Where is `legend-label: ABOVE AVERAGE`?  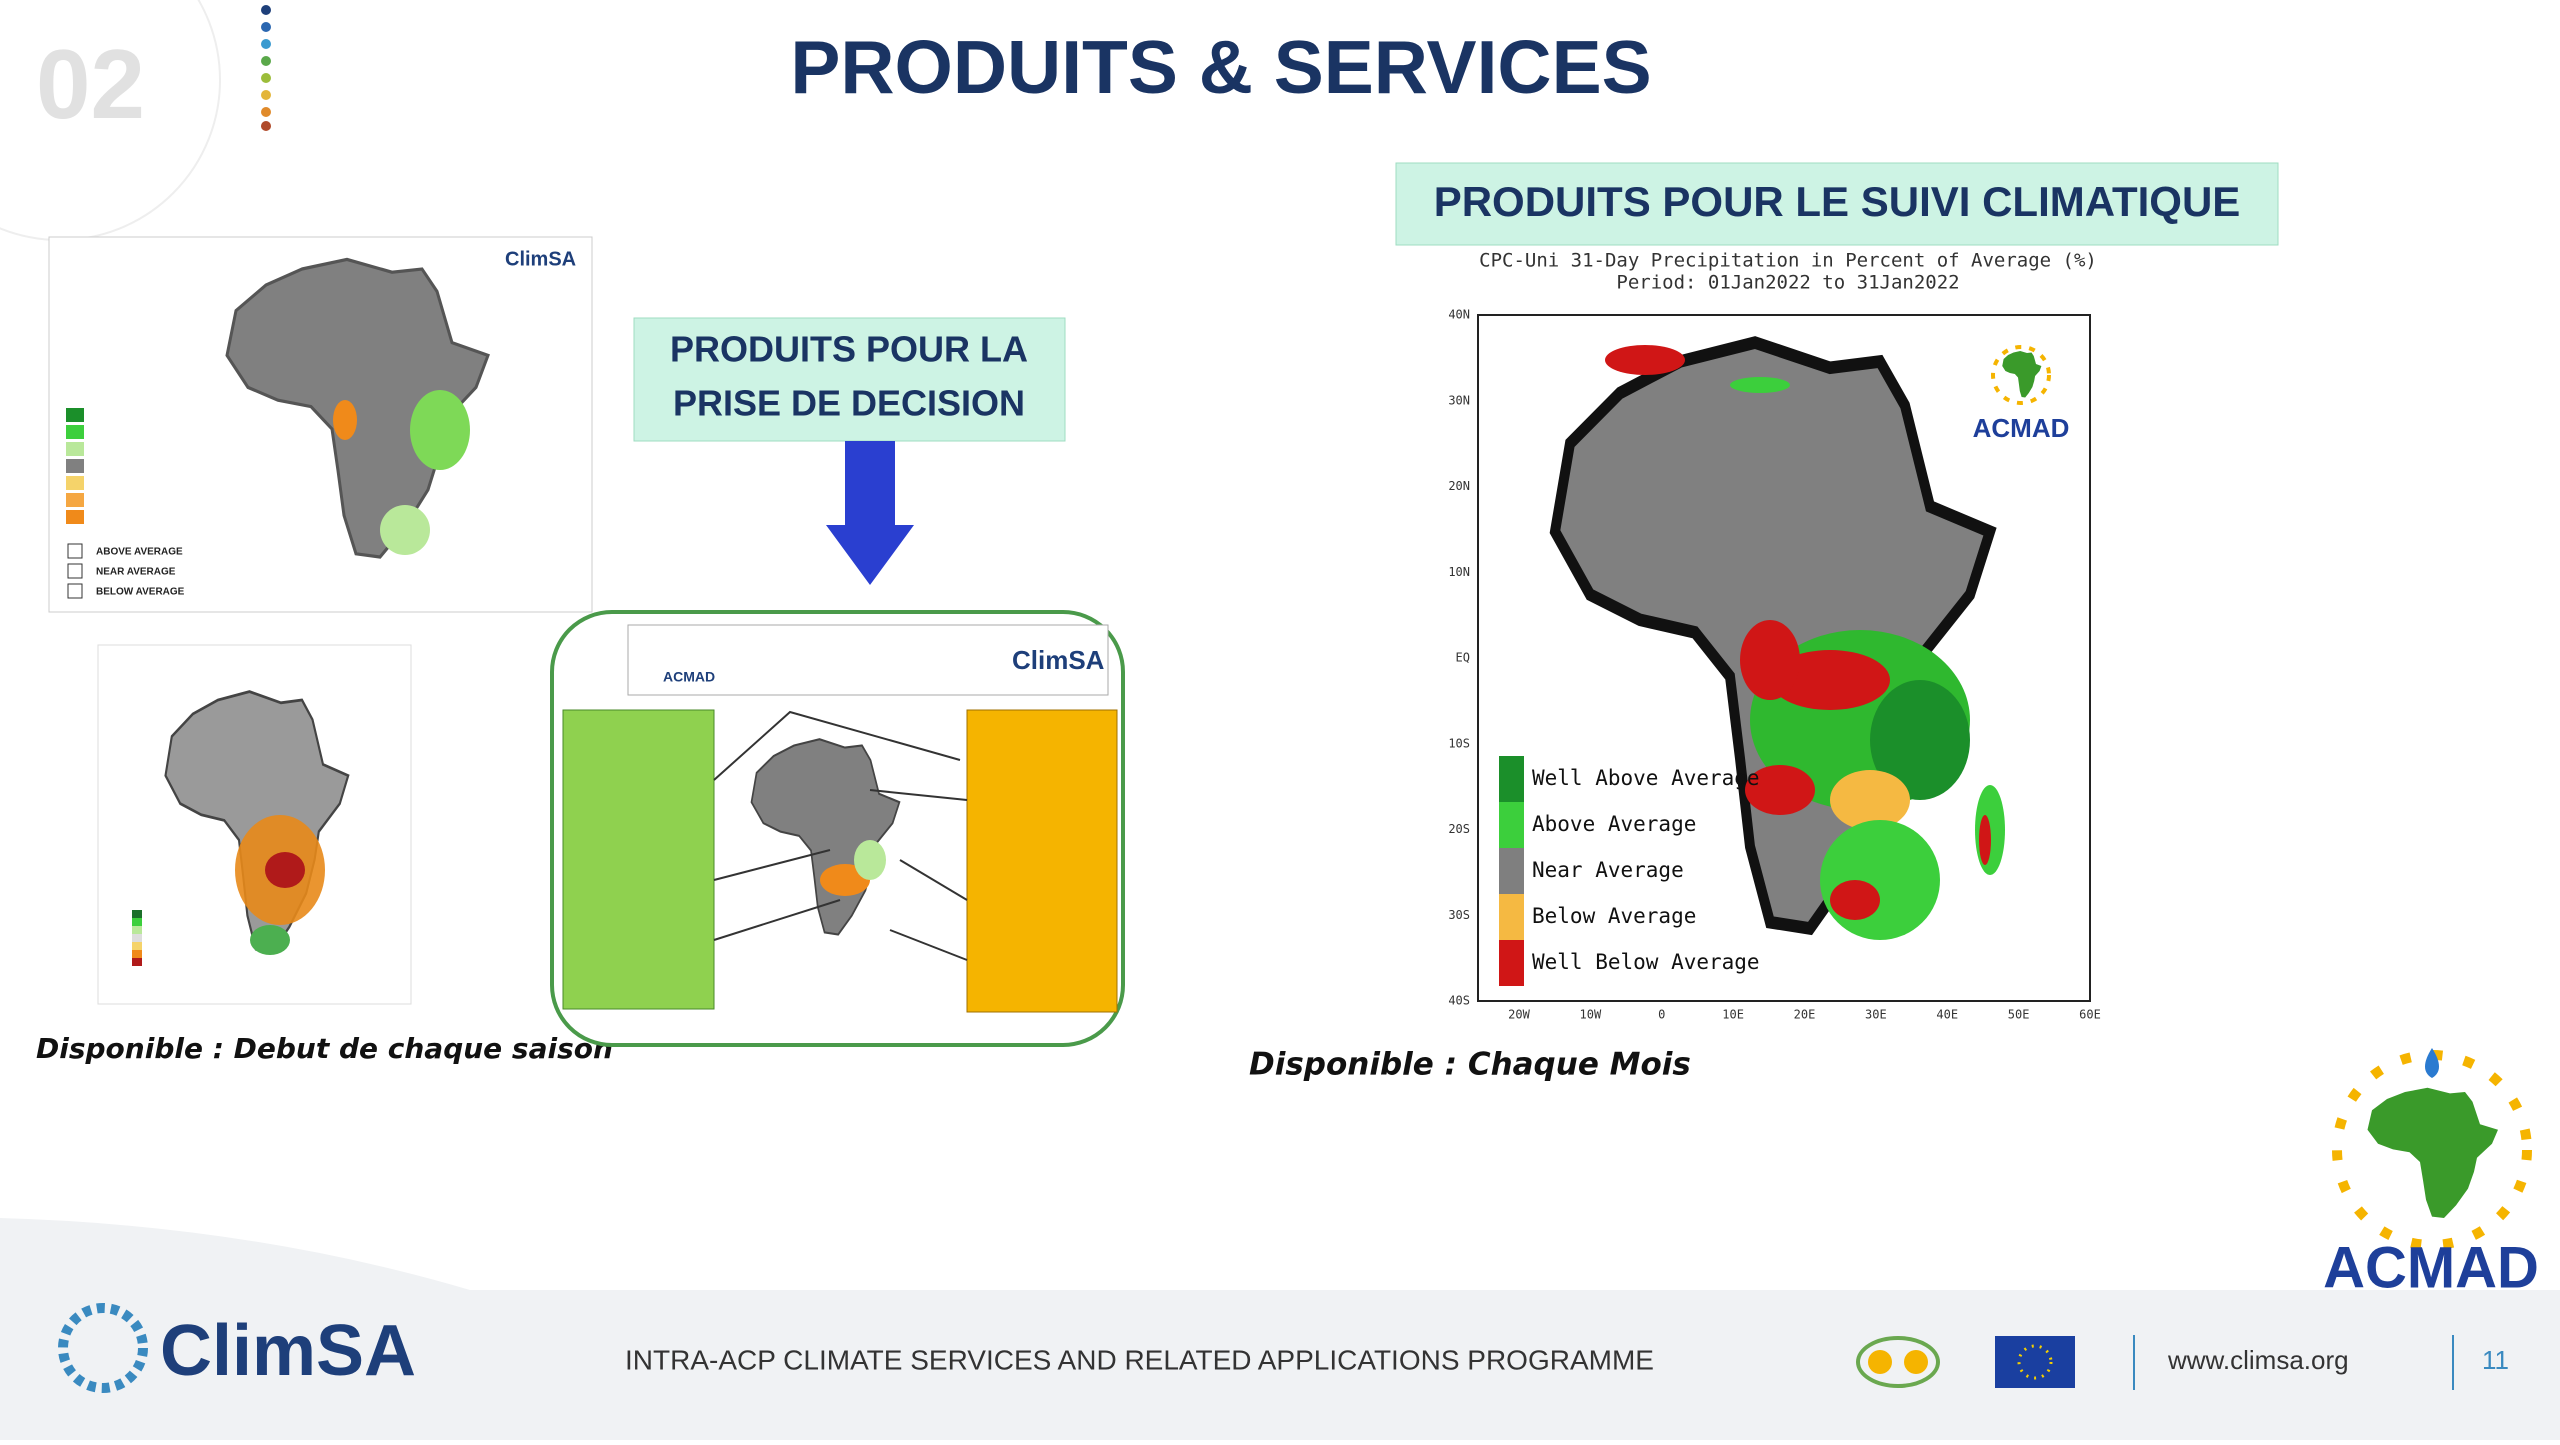
legend-label: ABOVE AVERAGE is located at coordinates (139, 552).